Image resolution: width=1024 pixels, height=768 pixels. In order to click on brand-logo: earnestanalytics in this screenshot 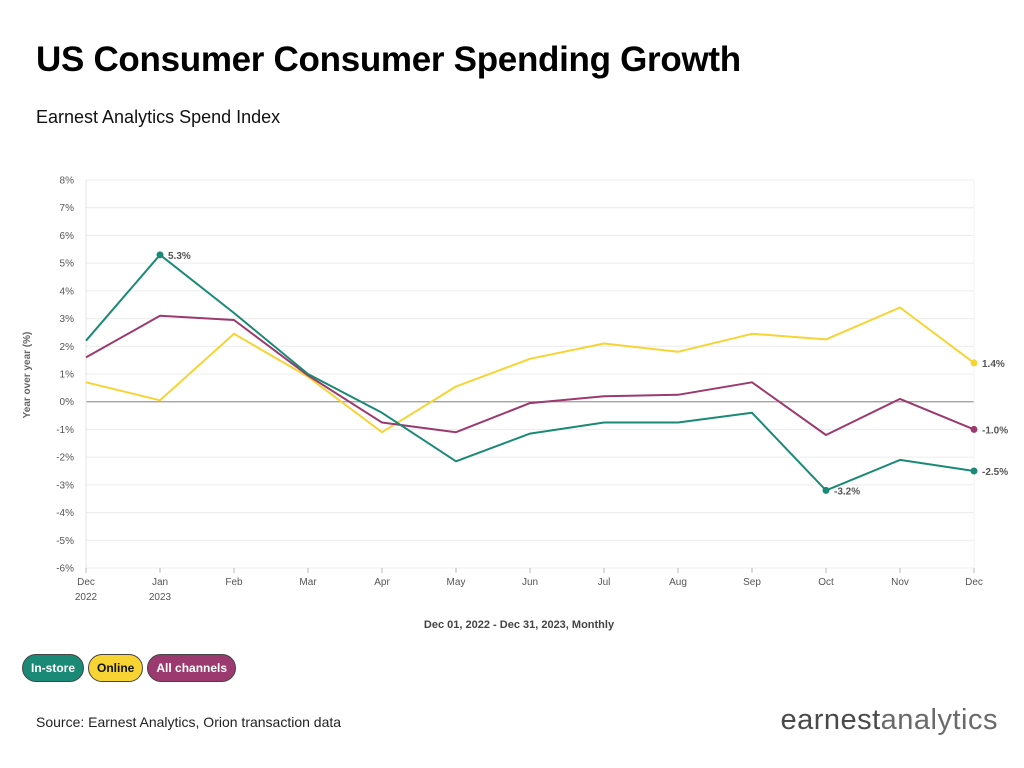, I will do `click(889, 720)`.